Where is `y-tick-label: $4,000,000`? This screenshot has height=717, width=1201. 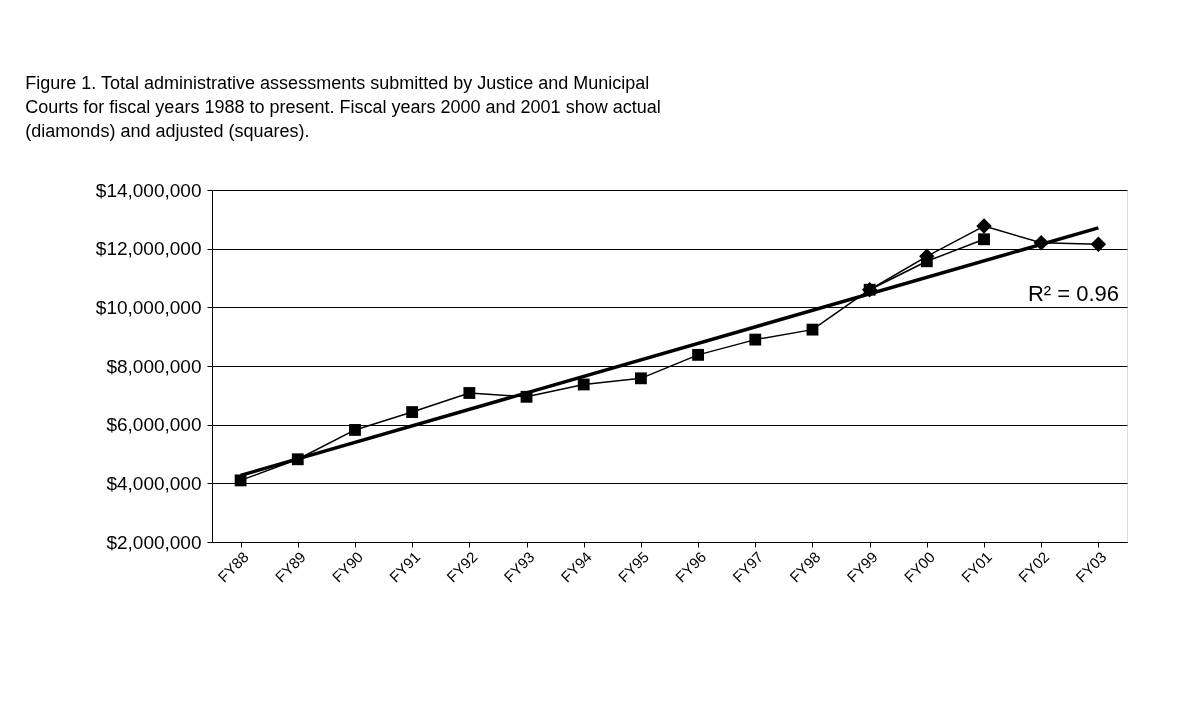
y-tick-label: $4,000,000 is located at coordinates (154, 483).